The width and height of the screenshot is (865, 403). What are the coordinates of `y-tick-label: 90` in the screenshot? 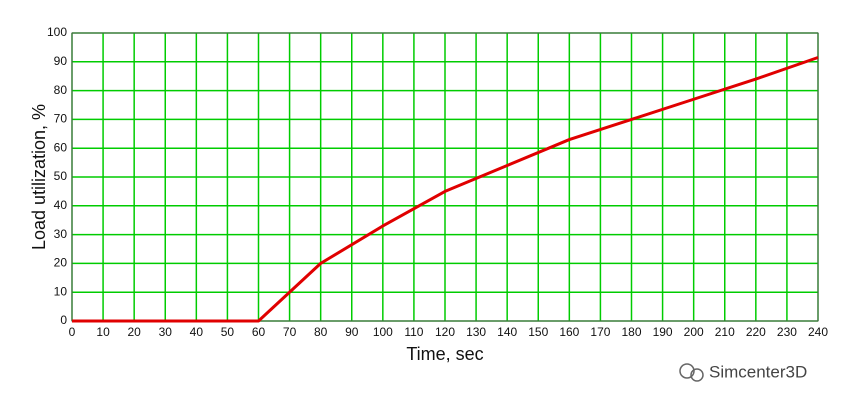 It's located at (61, 61).